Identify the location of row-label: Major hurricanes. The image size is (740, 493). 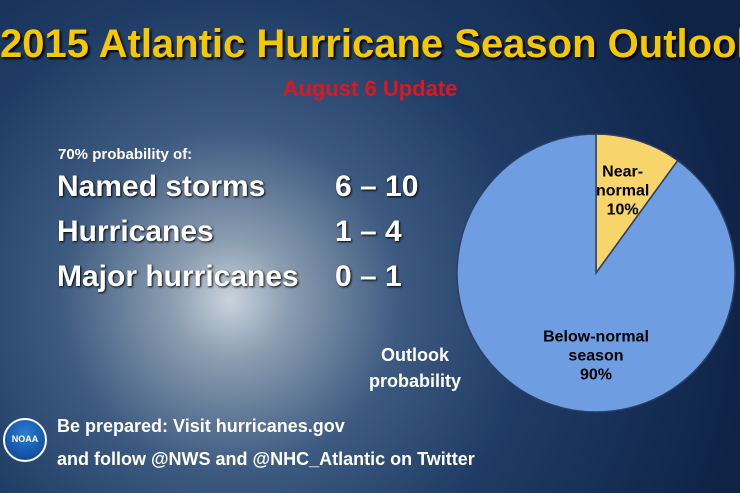
(178, 276).